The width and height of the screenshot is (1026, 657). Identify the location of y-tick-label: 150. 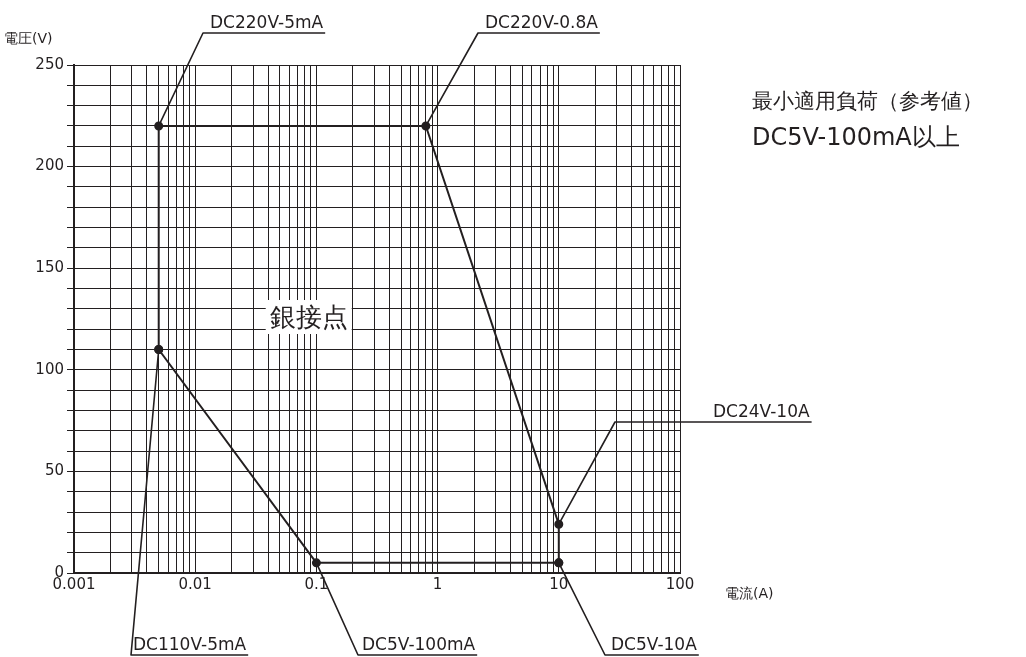
(49, 267).